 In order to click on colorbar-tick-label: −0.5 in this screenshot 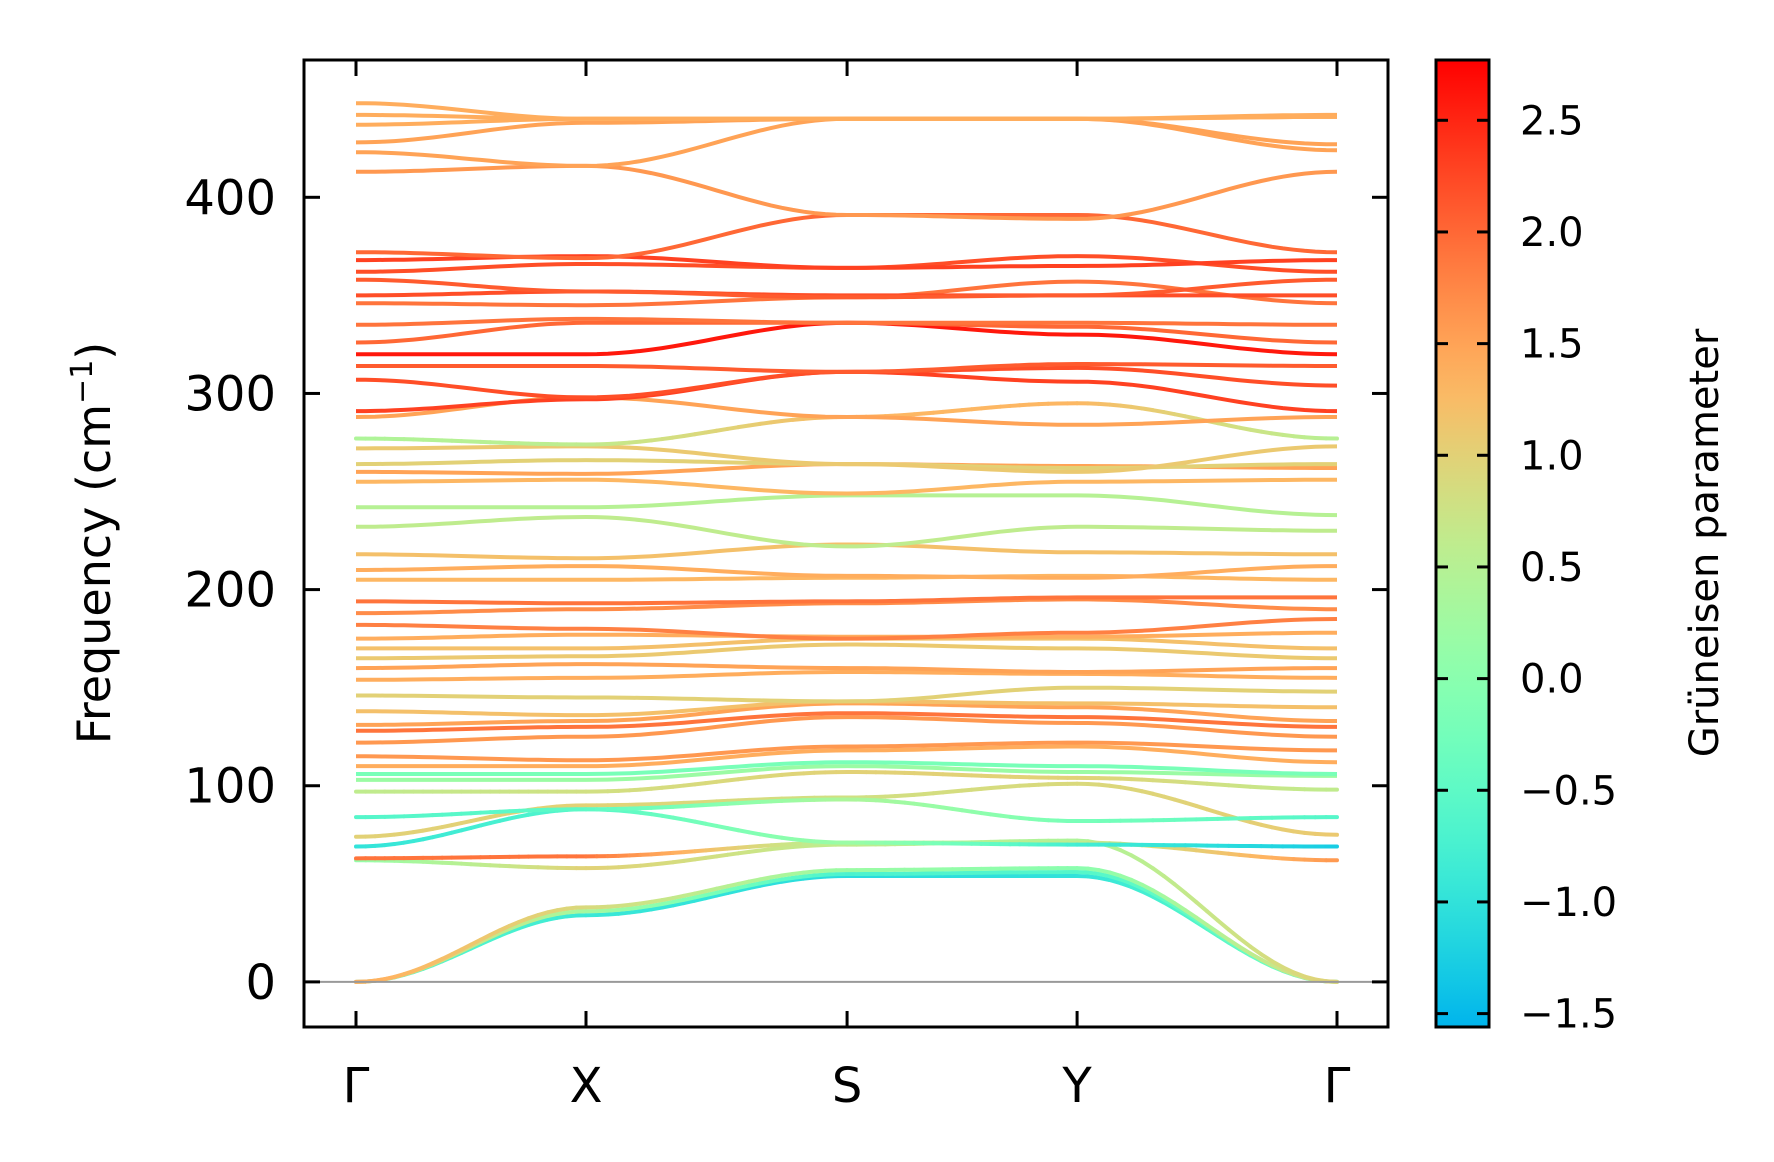, I will do `click(1568, 791)`.